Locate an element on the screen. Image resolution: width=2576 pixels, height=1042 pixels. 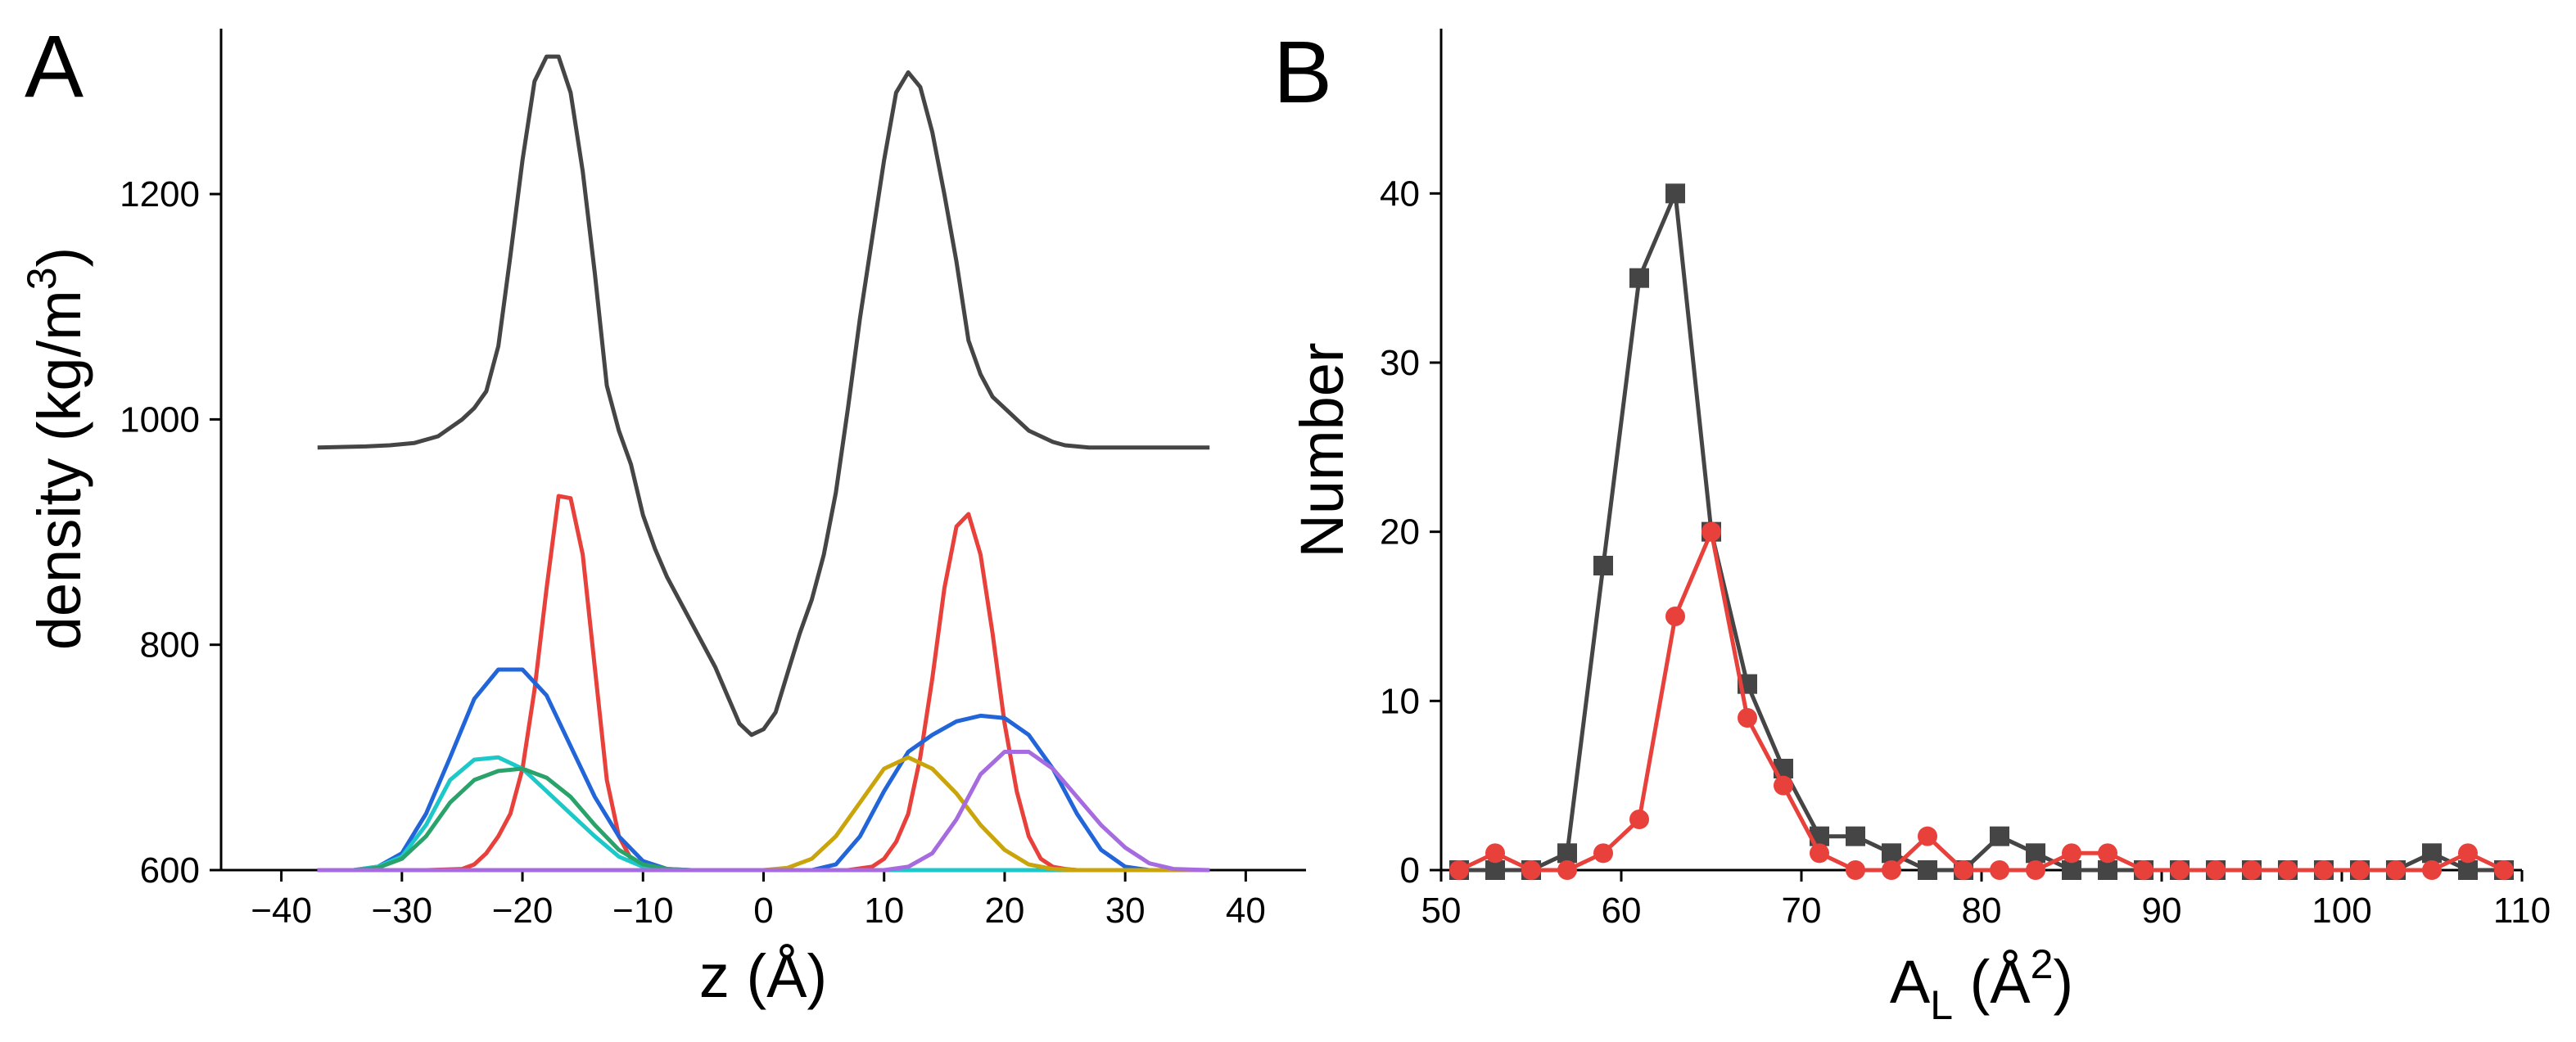
panel-a-y-label: density (kg/m3) is located at coordinates (56, 449).